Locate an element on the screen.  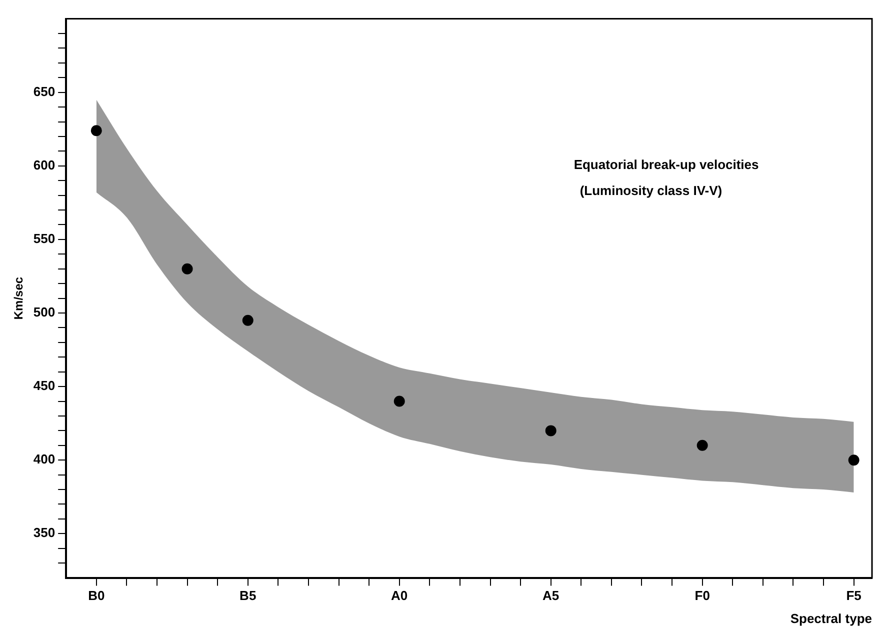
annotation: Equatorial break-up velocities is located at coordinates (666, 164).